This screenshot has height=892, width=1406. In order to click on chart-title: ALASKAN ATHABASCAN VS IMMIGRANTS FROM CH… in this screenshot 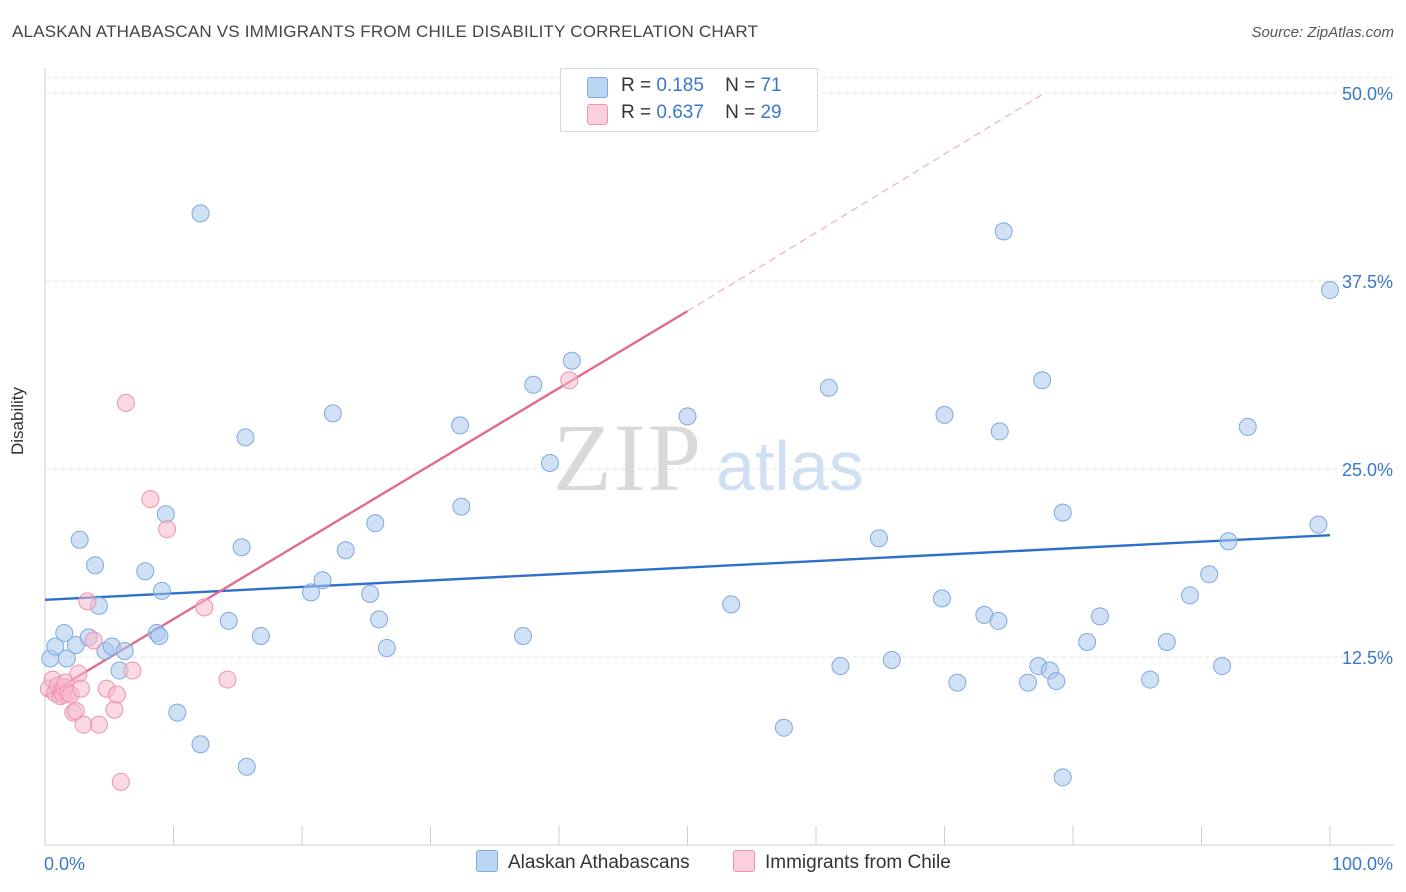, I will do `click(385, 31)`.